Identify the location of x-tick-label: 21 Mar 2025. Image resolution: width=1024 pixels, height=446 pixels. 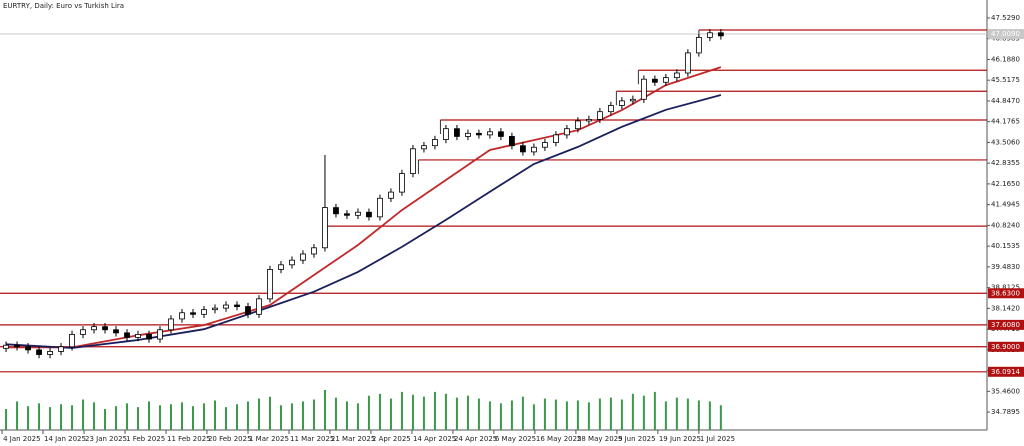
(353, 439).